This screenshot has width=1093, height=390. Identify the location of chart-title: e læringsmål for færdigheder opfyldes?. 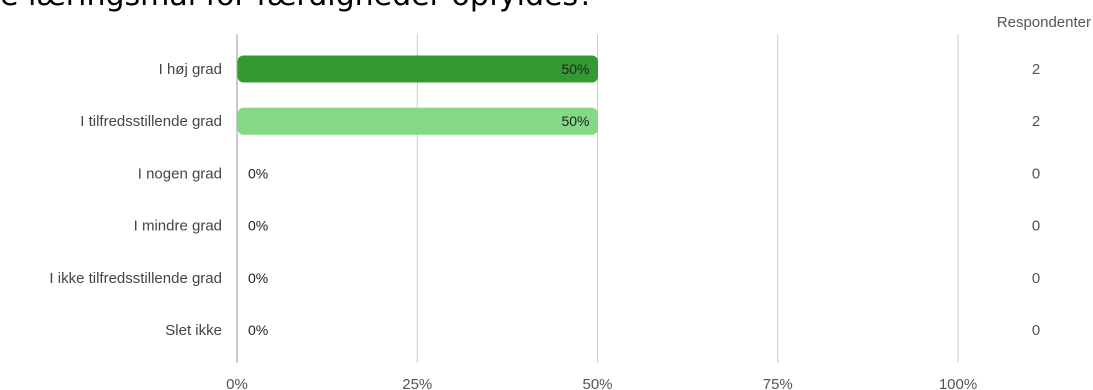
(297, 6).